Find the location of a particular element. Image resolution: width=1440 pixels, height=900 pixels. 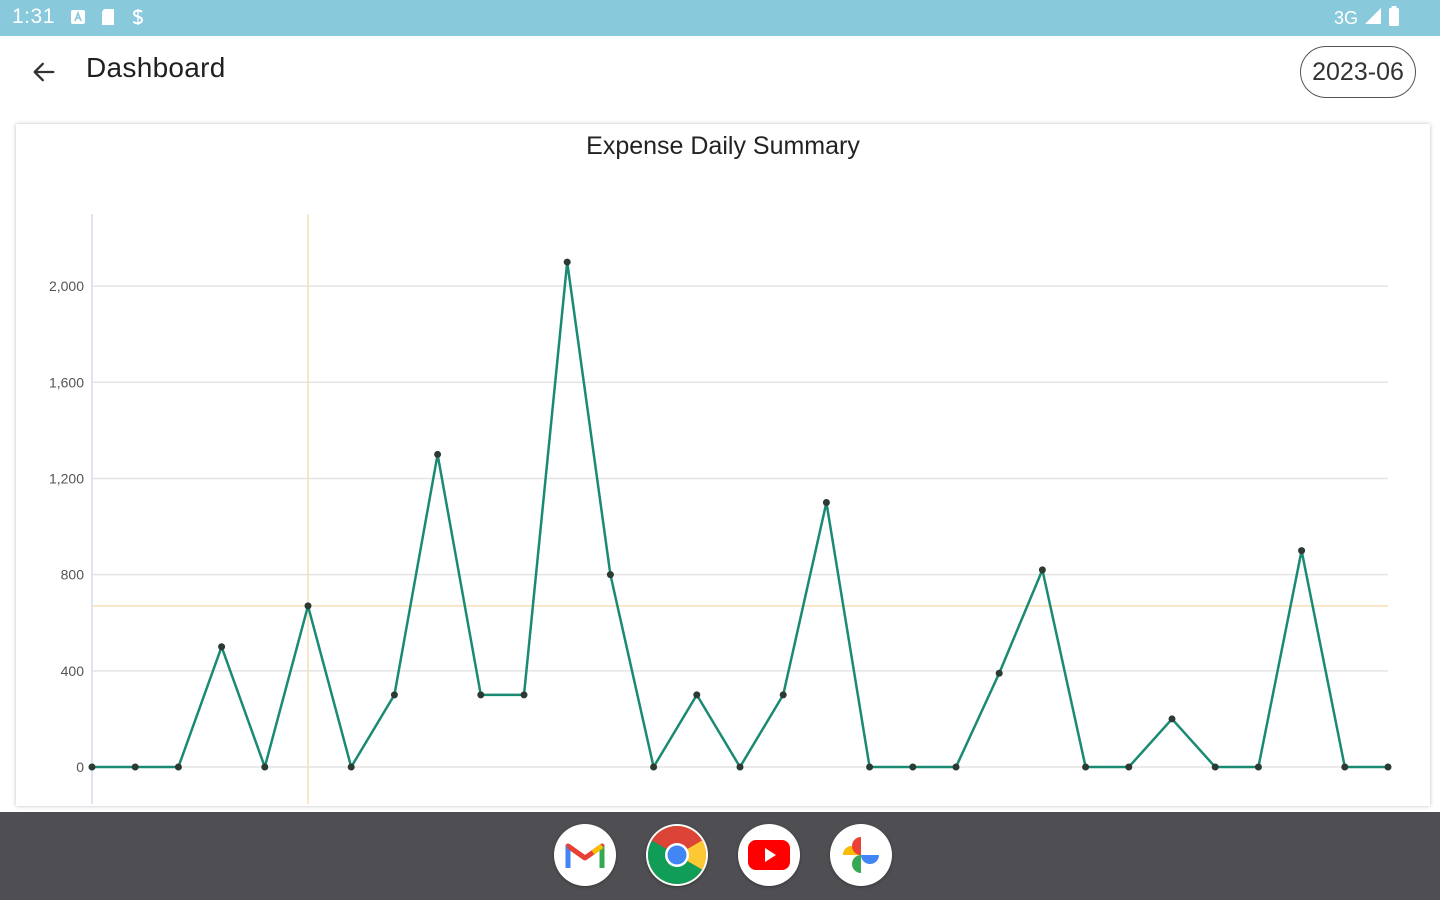

page-title: Dashboard is located at coordinates (156, 67).